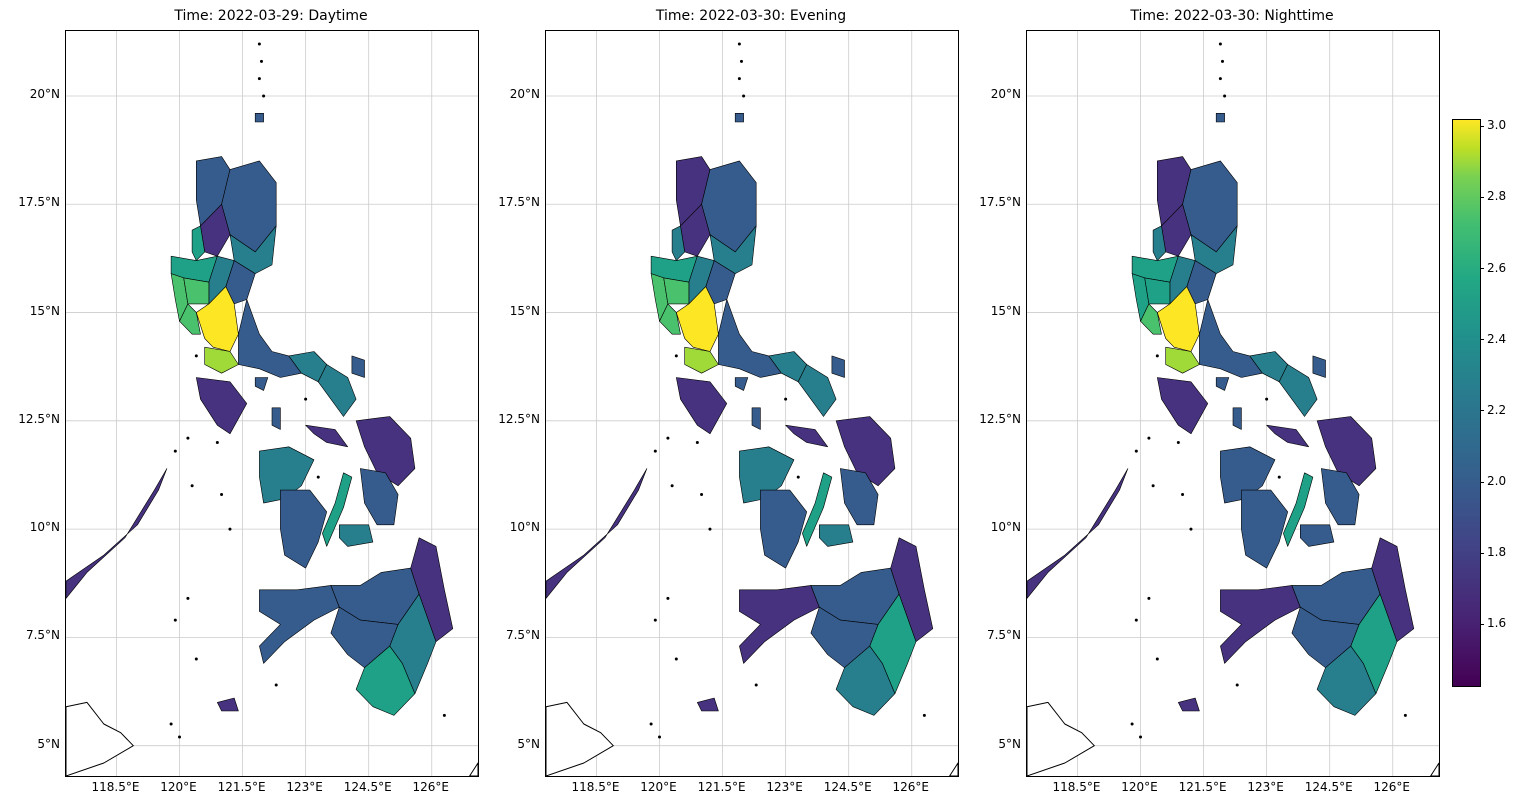  Describe the element at coordinates (276, 418) in the screenshot. I see `romblon-region` at that location.